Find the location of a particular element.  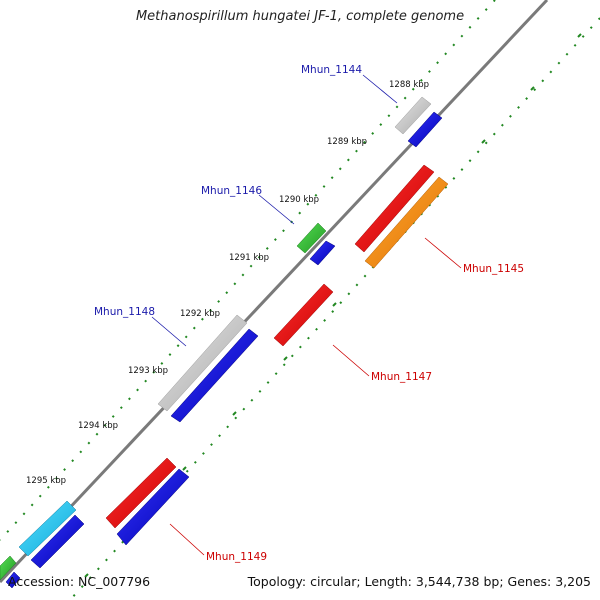

ruler-label: 1289 kbp is located at coordinates (347, 142).